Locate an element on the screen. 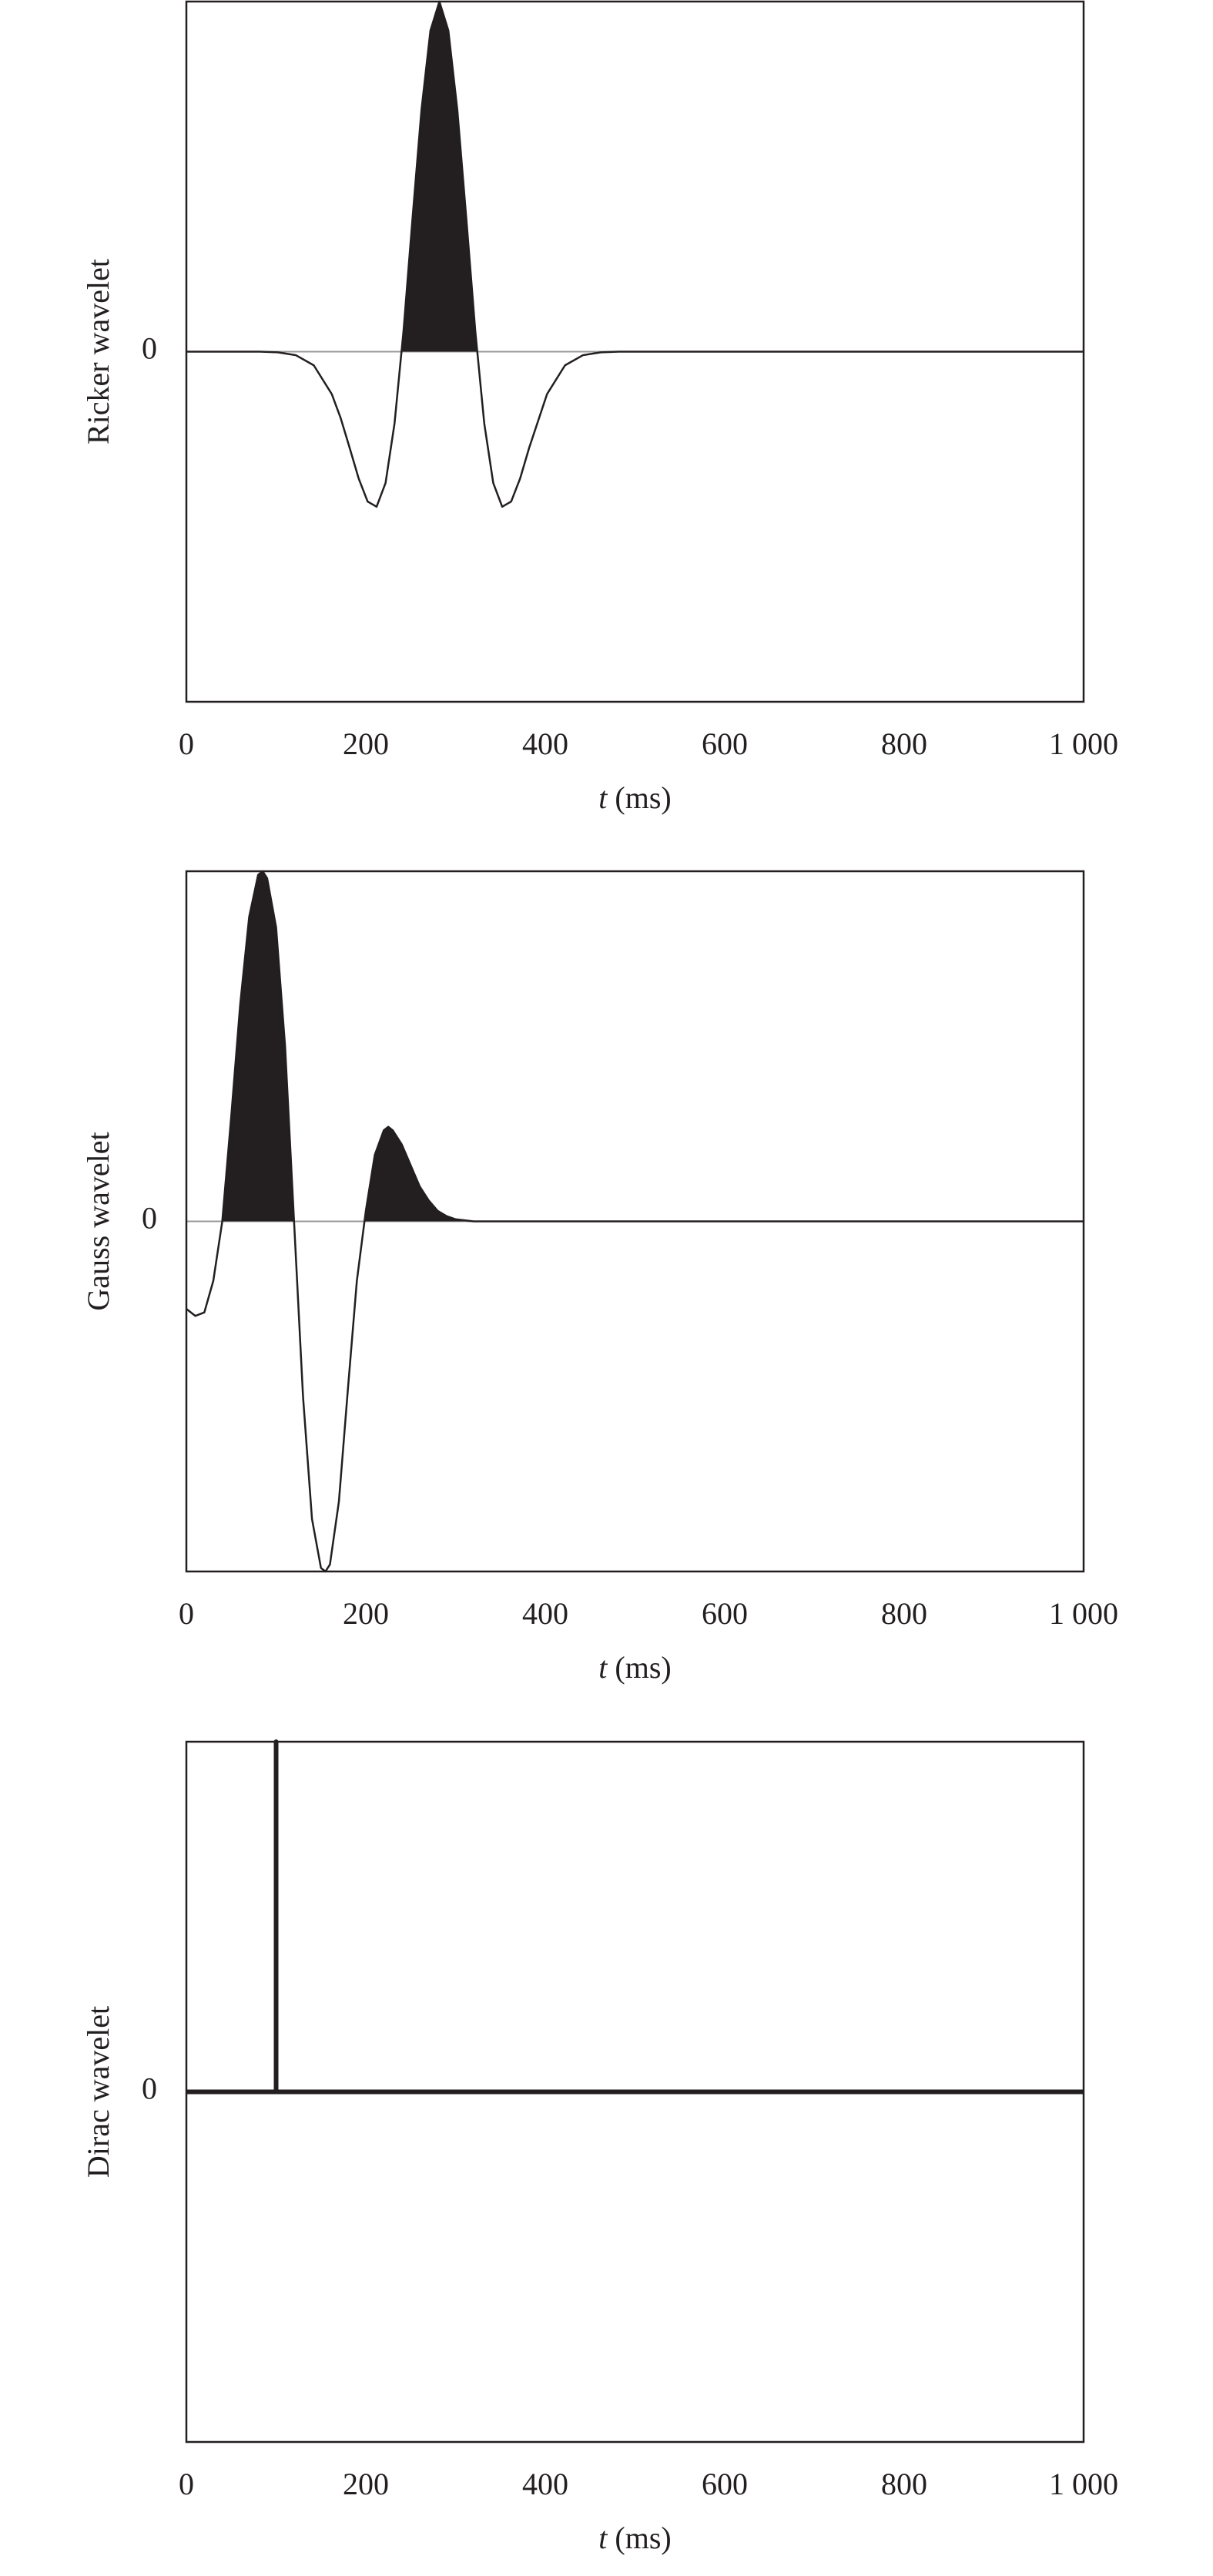 Image resolution: width=1213 pixels, height=2576 pixels. y-axis-label: Ricker wavelet is located at coordinates (98, 351).